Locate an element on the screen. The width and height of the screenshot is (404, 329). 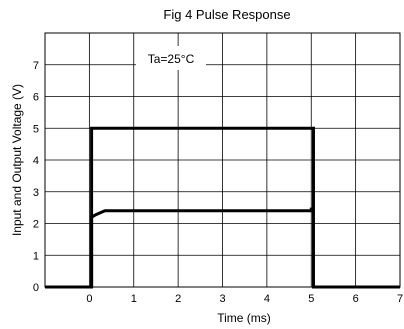
y-tick-label: 0 is located at coordinates (36, 288).